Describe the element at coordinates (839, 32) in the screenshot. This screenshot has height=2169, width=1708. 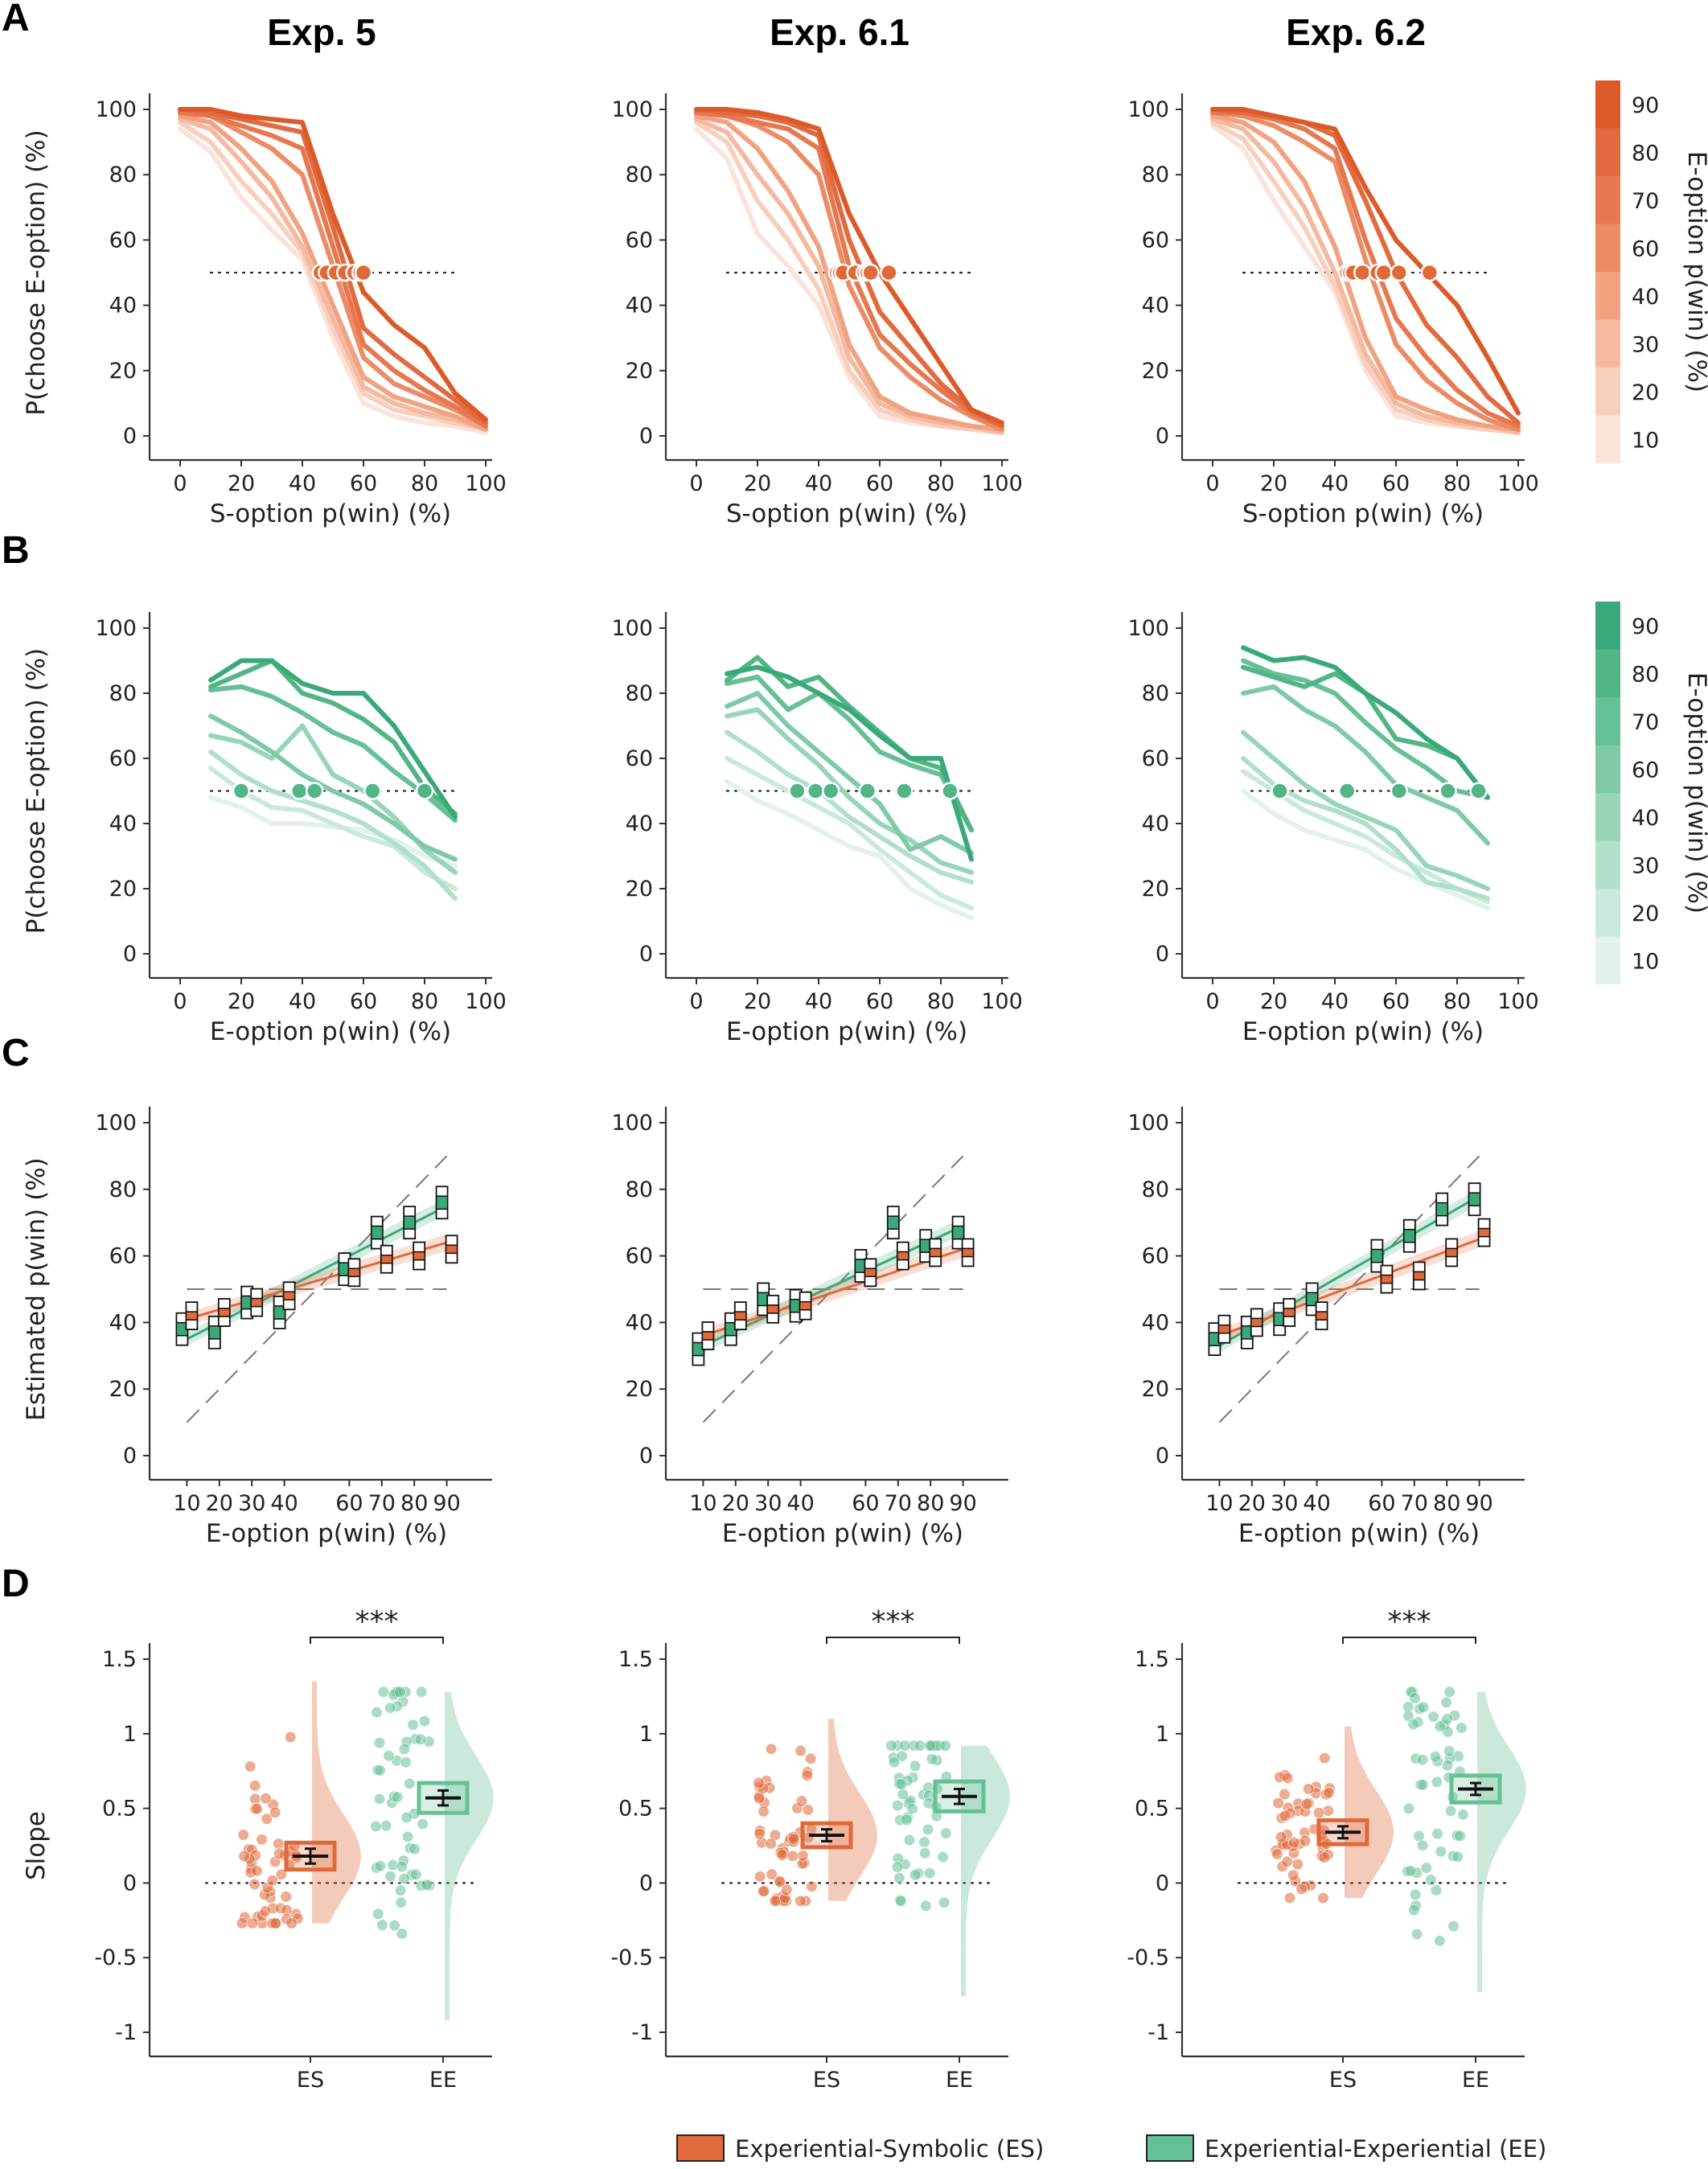
I see `column-title-exp61: Exp. 6.1` at that location.